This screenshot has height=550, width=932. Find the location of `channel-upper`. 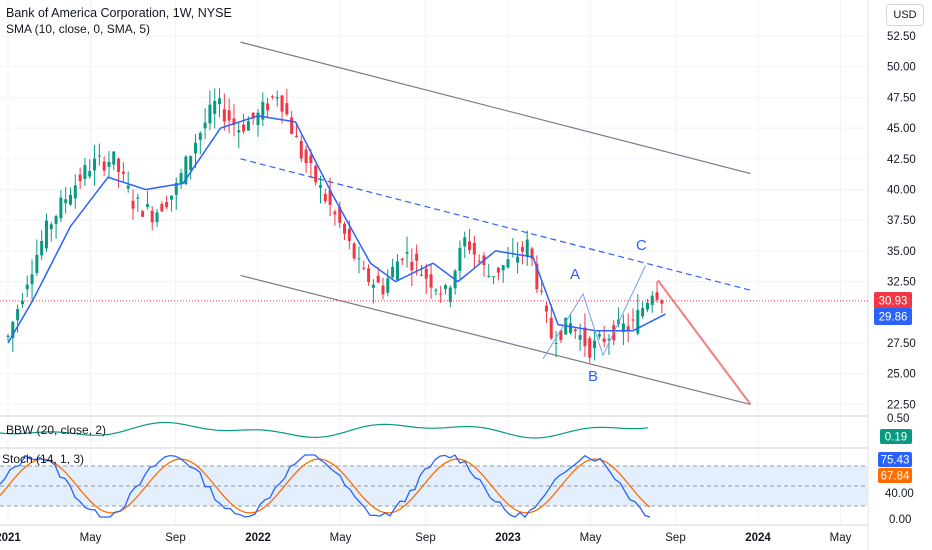

channel-upper is located at coordinates (495, 108).